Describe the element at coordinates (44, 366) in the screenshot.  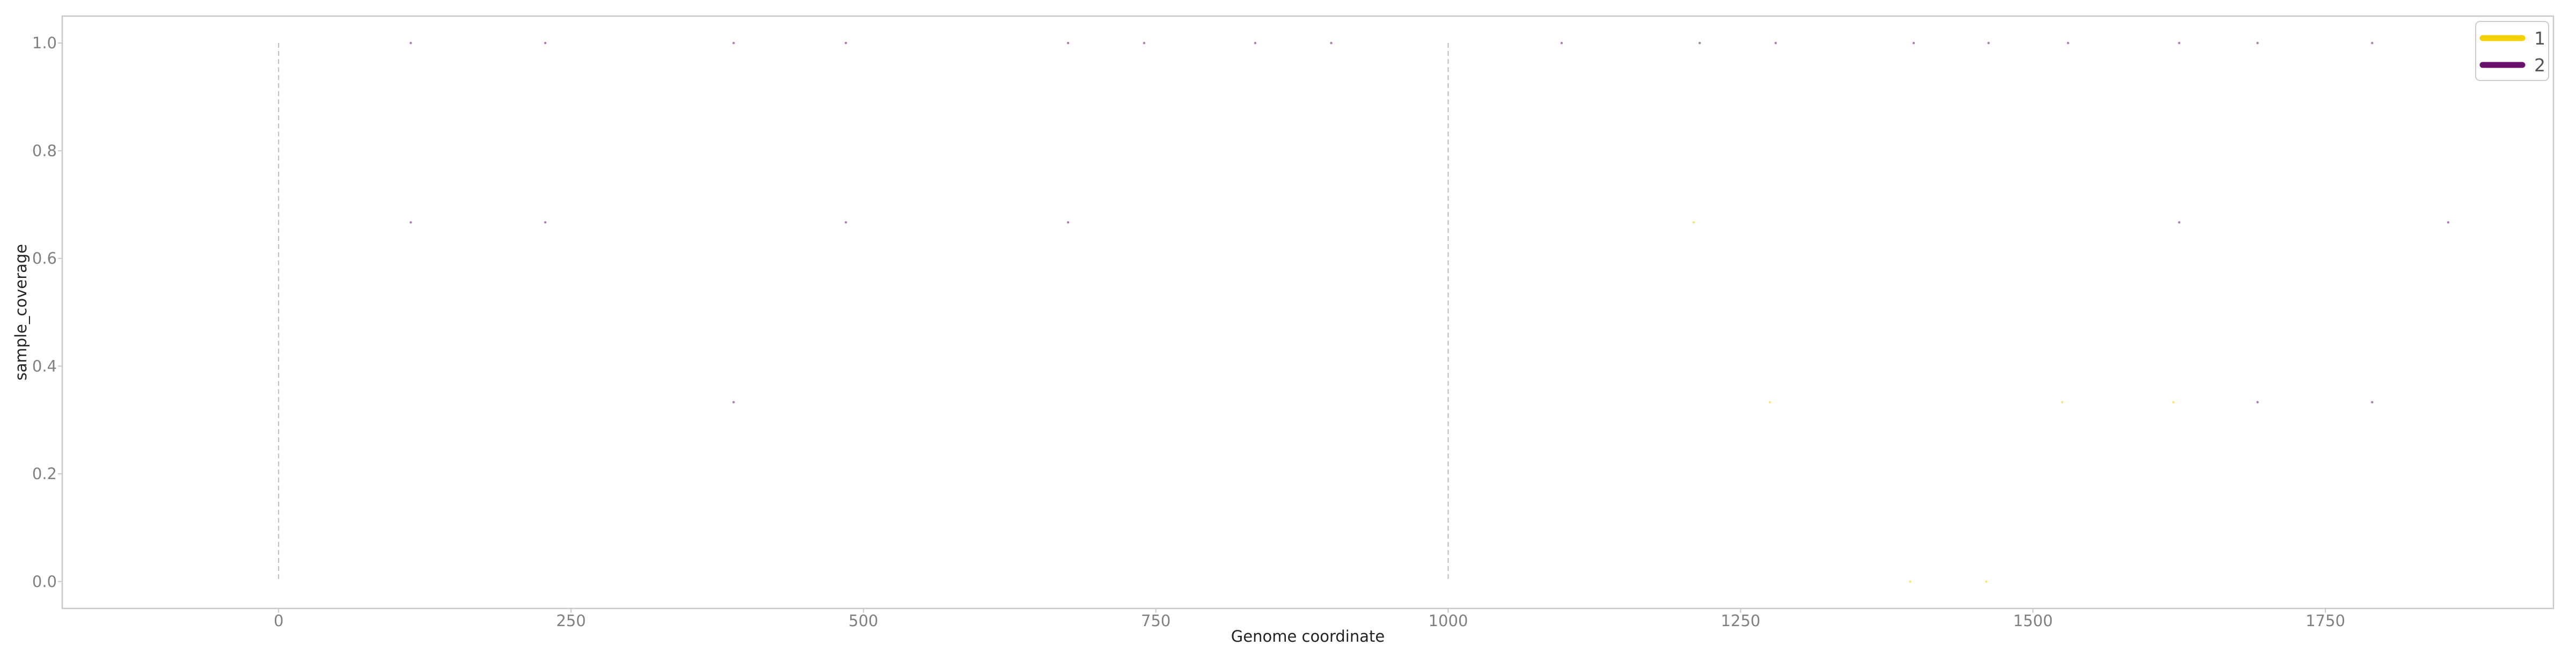
I see `y-tick-label-2: 0.4` at that location.